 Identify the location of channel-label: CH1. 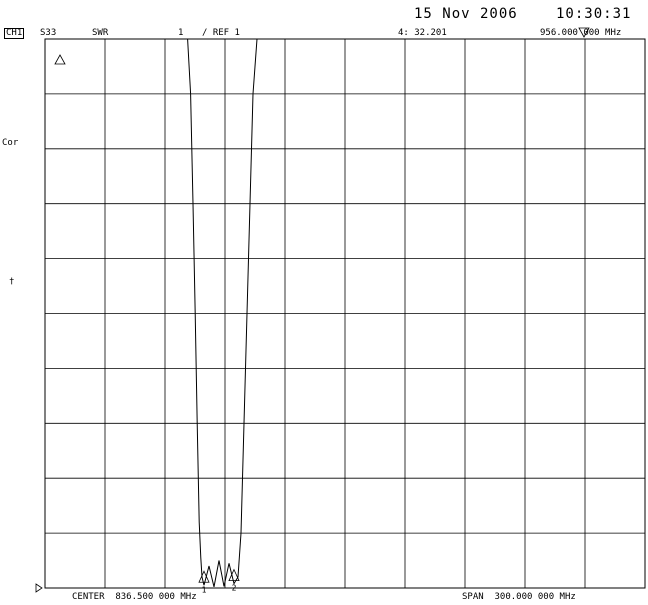
(14, 33).